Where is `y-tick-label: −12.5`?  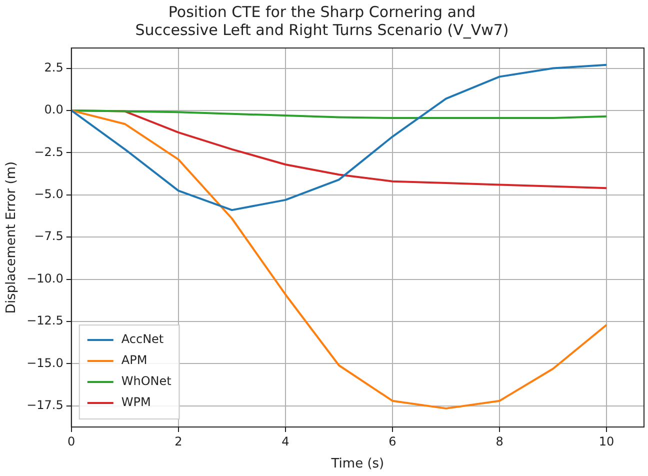
y-tick-label: −12.5 is located at coordinates (45, 321).